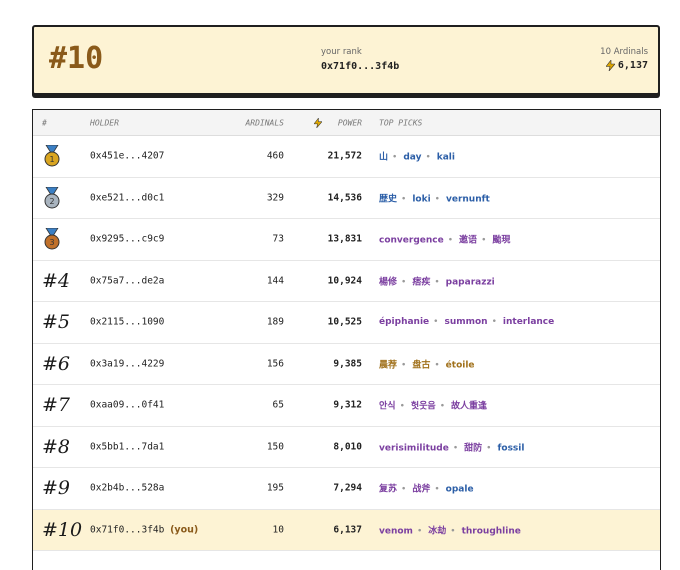  I want to click on row: 2 0xe521...d0c1 329 14,536 歴史lokivernunft, so click(346, 198).